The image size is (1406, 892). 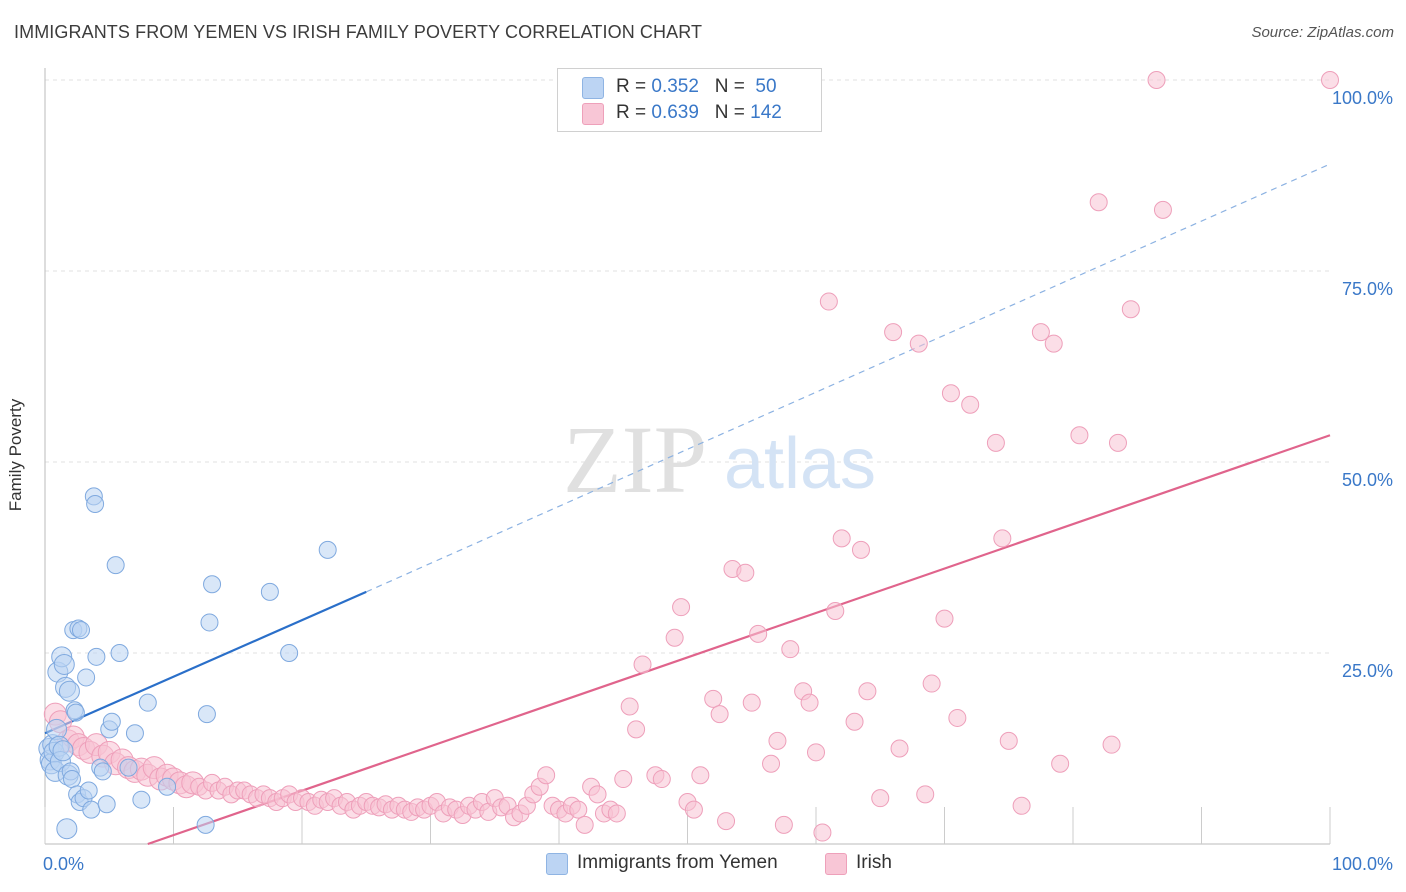 I want to click on legend-text-yemen: R = 0.352 N = 50, so click(x=696, y=87).